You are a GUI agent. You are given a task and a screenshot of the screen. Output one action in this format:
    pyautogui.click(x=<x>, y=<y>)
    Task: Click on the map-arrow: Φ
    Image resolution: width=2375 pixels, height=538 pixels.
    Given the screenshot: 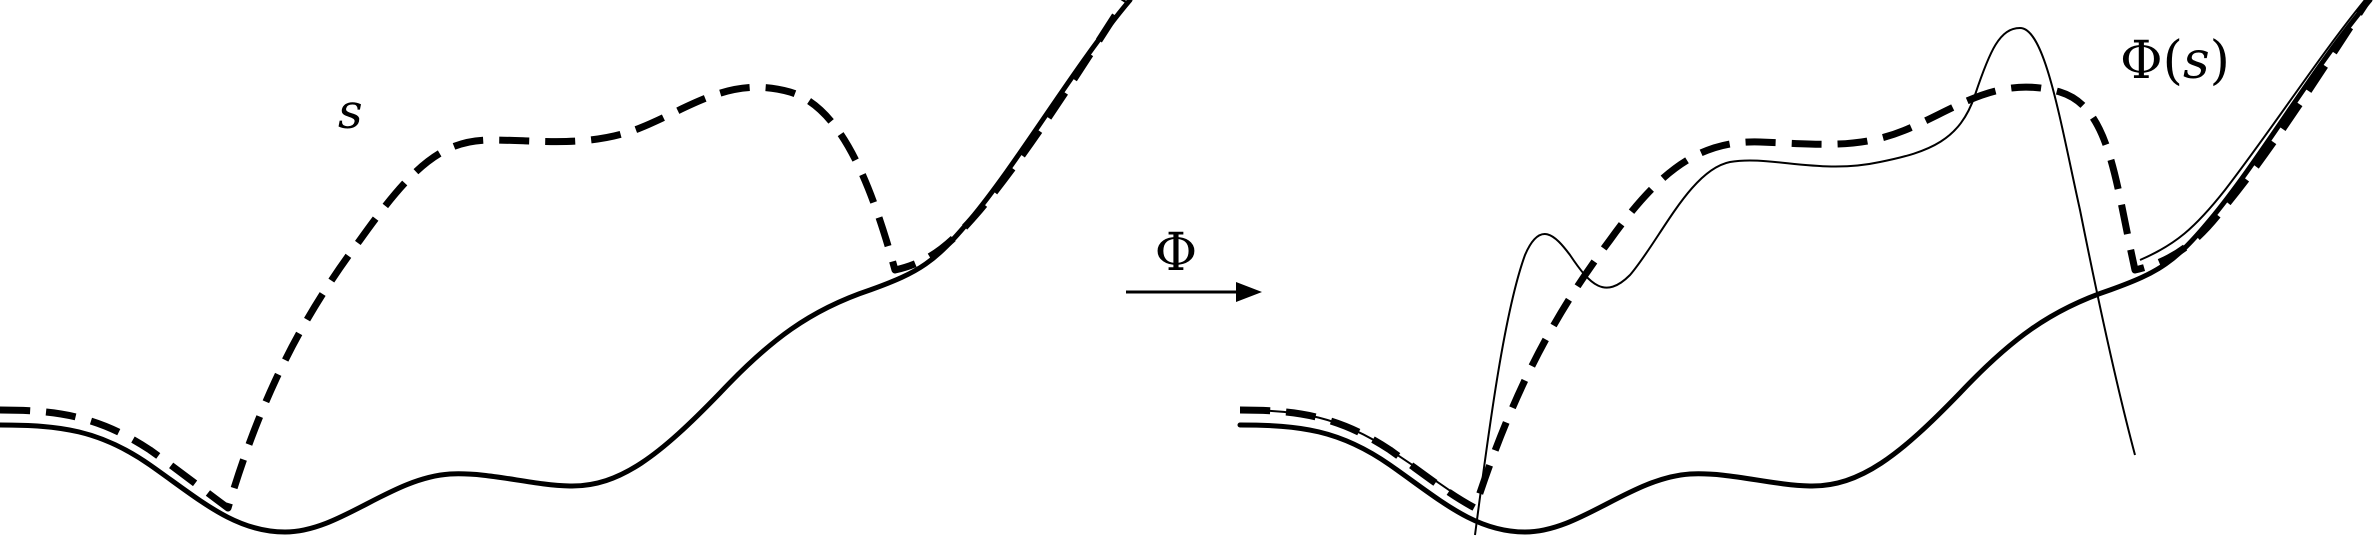 What is the action you would take?
    pyautogui.click(x=1194, y=262)
    